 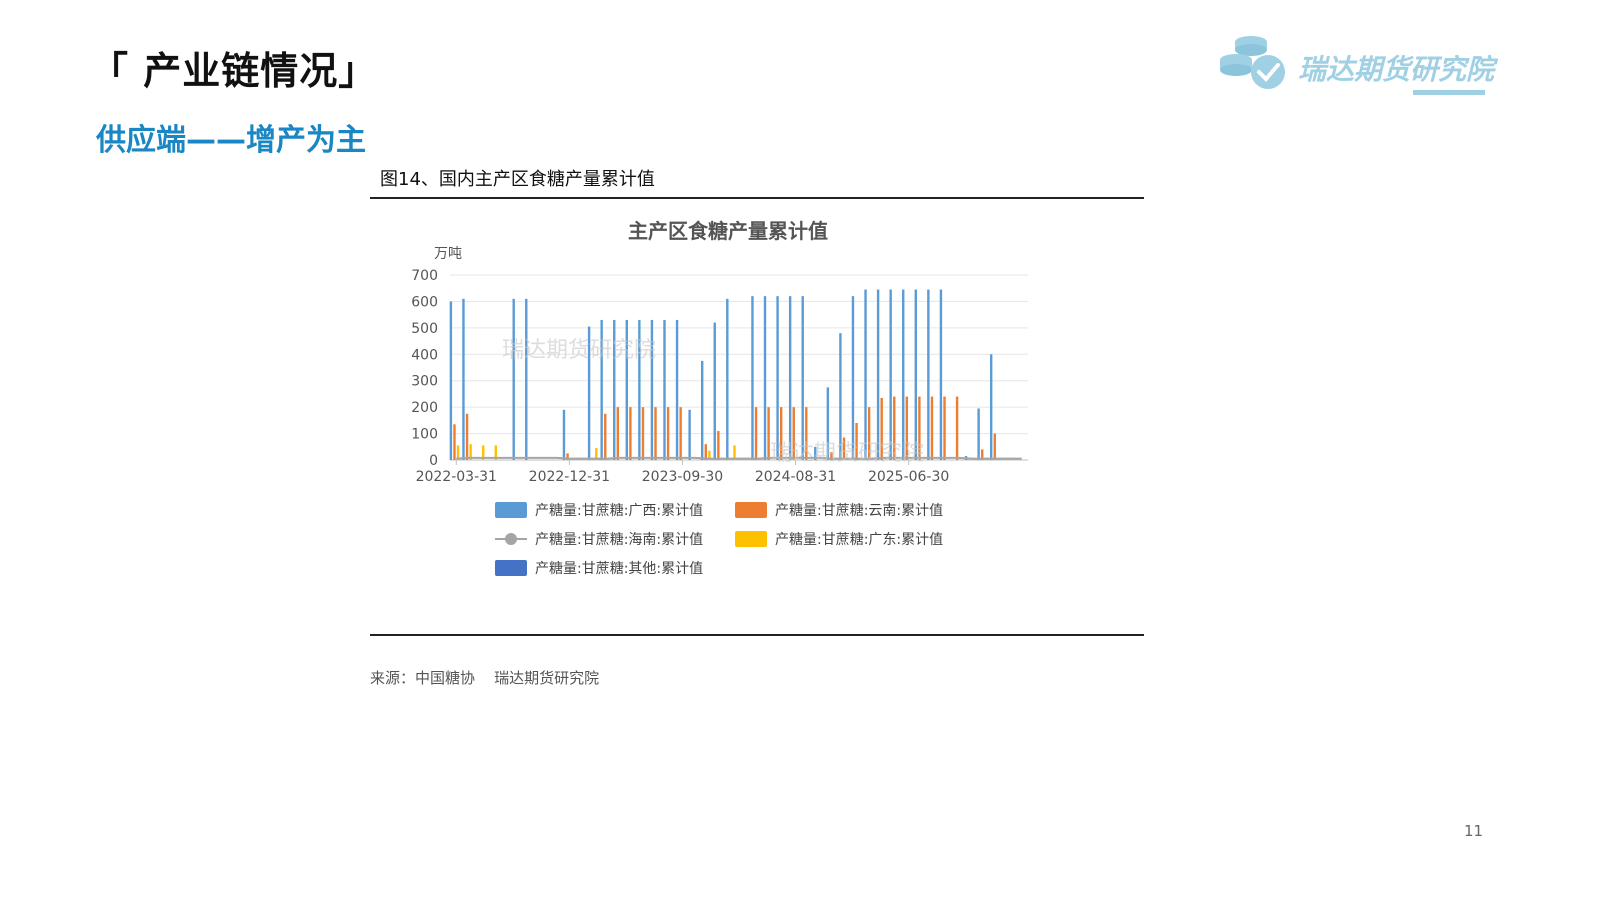 I want to click on y-tick-label-1: 100, so click(x=424, y=435).